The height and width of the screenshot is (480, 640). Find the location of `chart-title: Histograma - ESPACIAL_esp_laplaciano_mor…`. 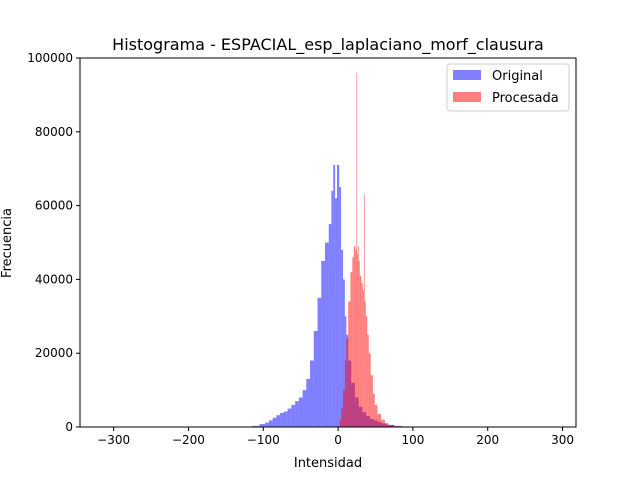

chart-title: Histograma - ESPACIAL_esp_laplaciano_mor… is located at coordinates (328, 45).